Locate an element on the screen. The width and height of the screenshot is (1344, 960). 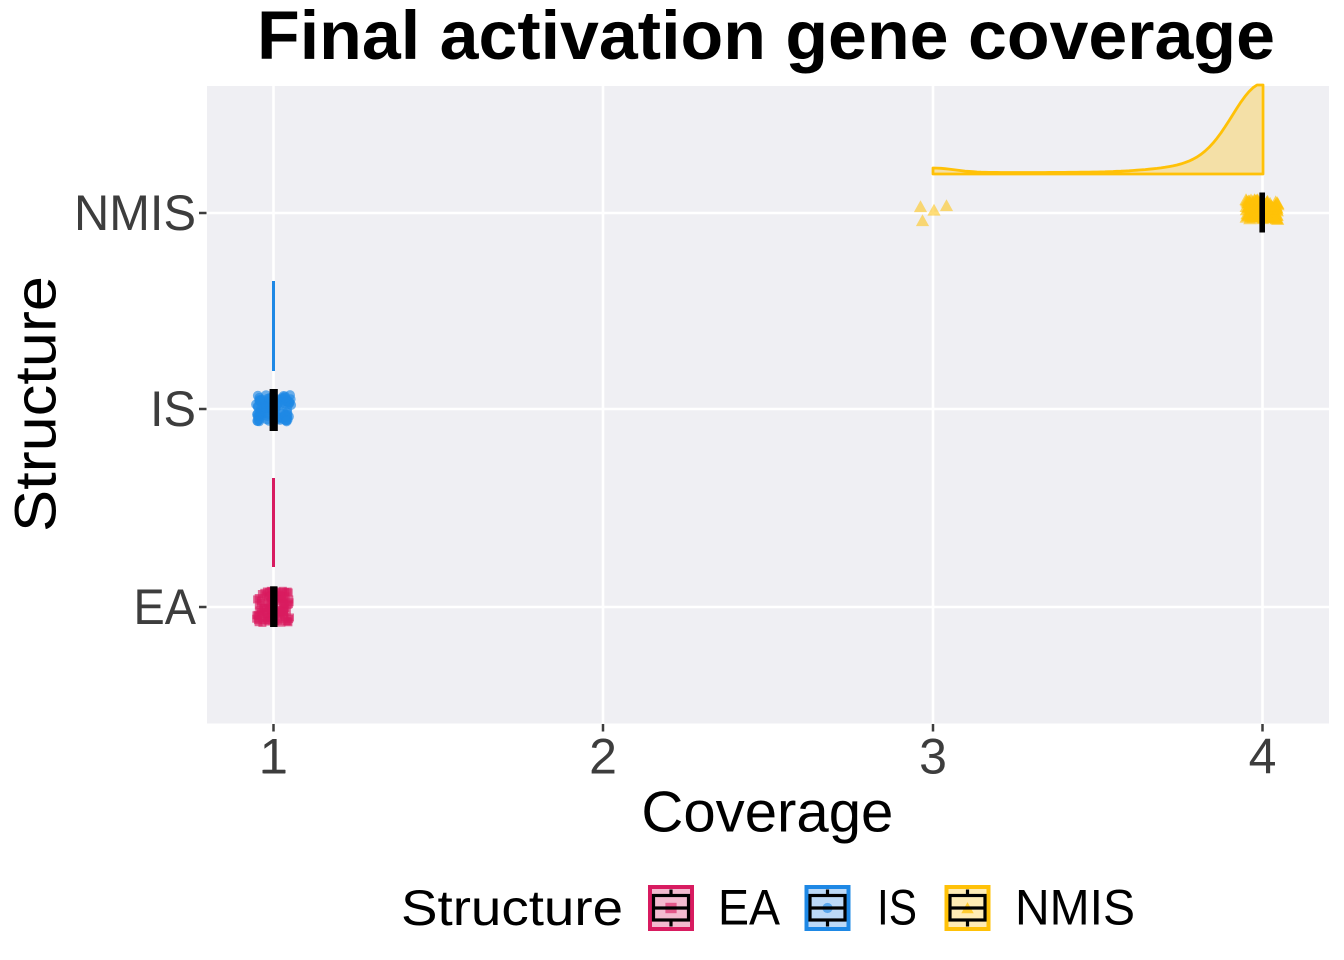
svg-text: Final activation gene coverage is located at coordinates (766, 37).